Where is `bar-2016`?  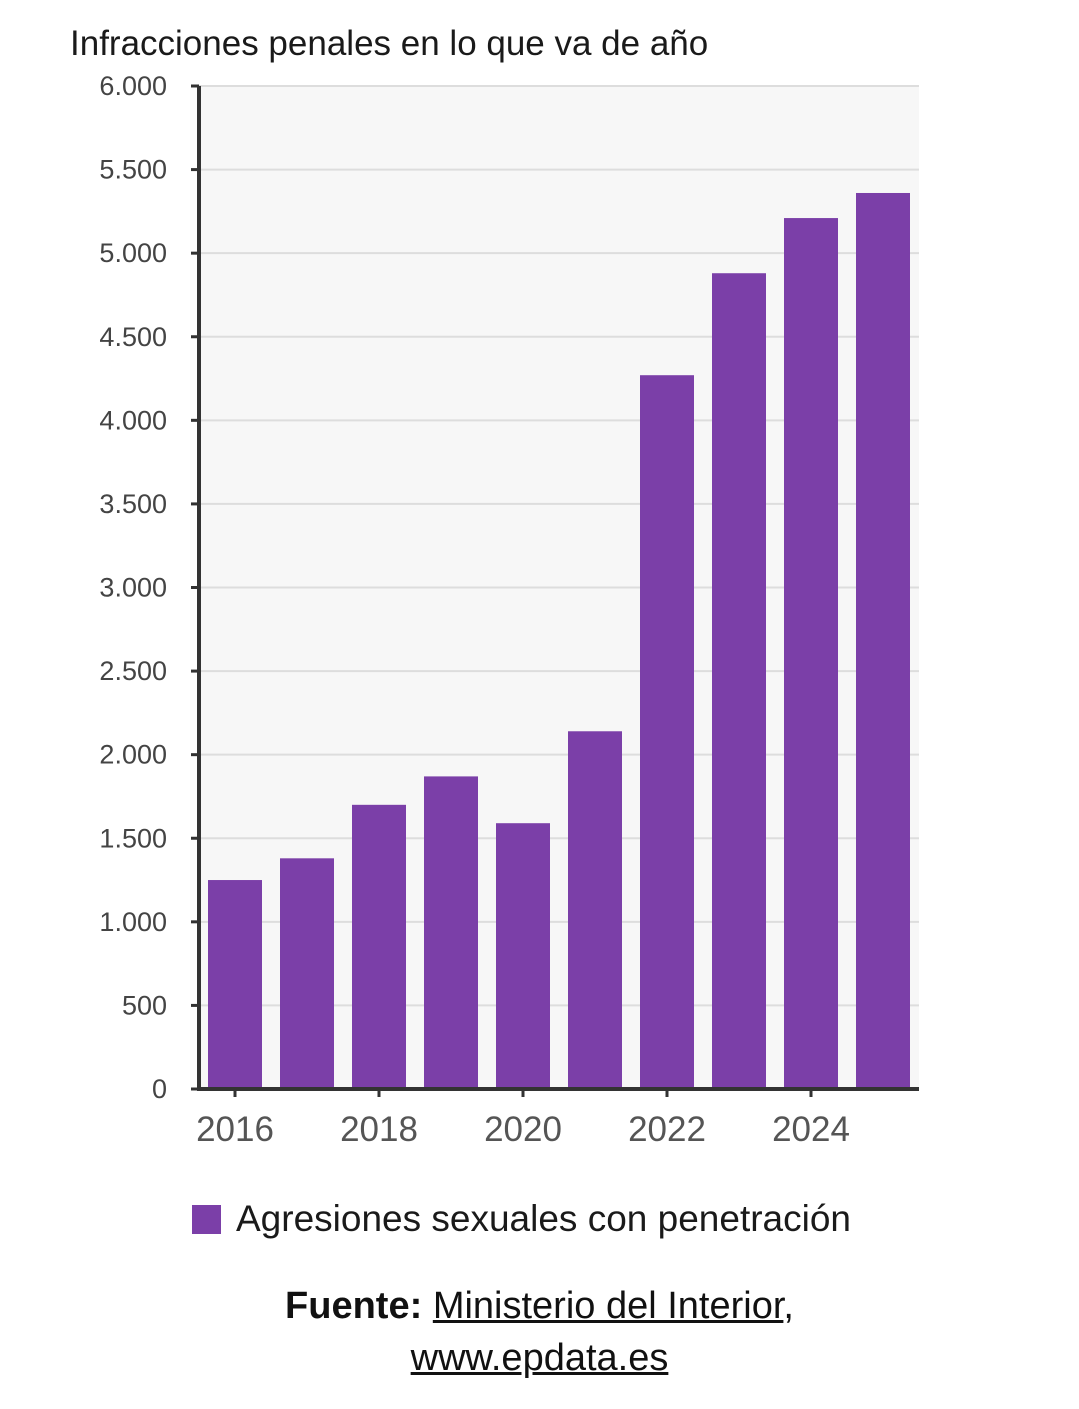 bar-2016 is located at coordinates (235, 984).